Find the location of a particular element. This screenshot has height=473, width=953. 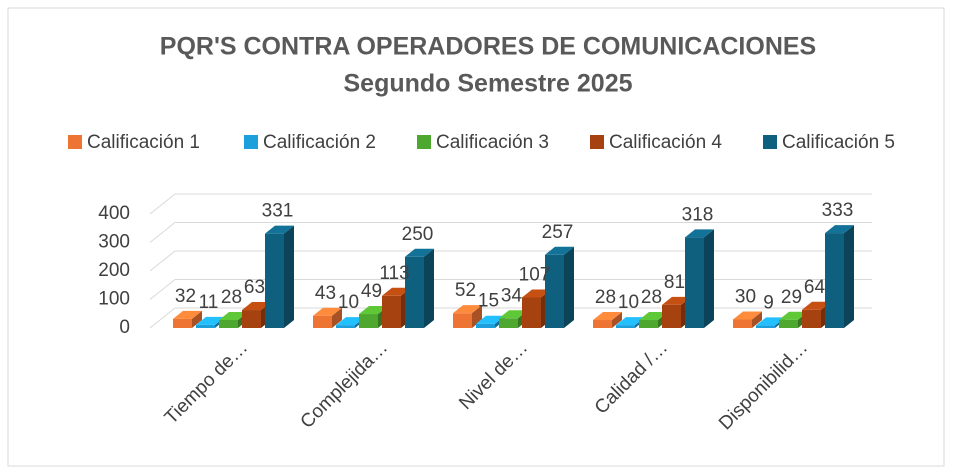

legend-label: Calificación 5 is located at coordinates (838, 142).